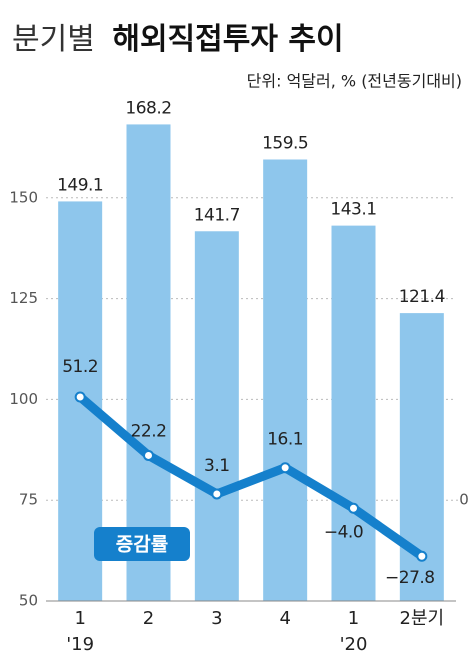 The width and height of the screenshot is (474, 665). What do you see at coordinates (28, 500) in the screenshot?
I see `y-tick-label: 75` at bounding box center [28, 500].